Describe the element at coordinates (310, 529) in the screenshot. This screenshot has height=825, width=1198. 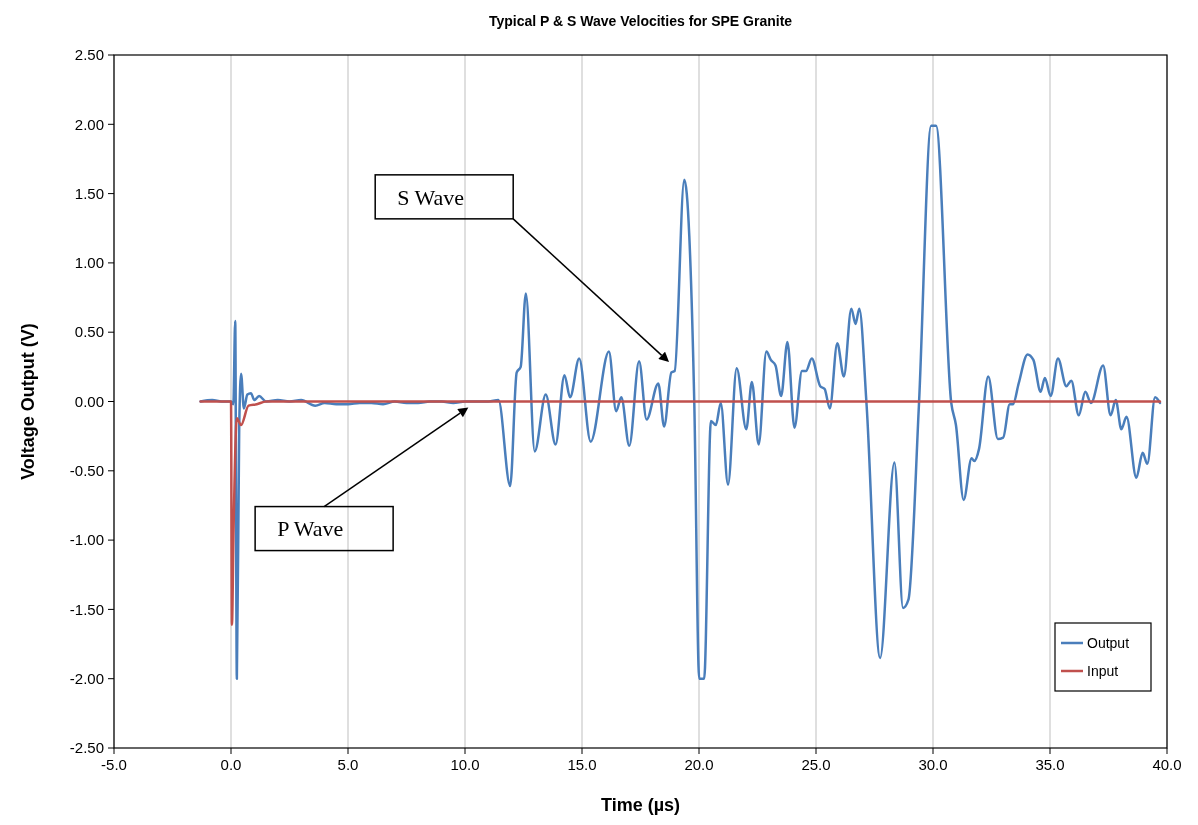
I see `annotation: P Wave` at that location.